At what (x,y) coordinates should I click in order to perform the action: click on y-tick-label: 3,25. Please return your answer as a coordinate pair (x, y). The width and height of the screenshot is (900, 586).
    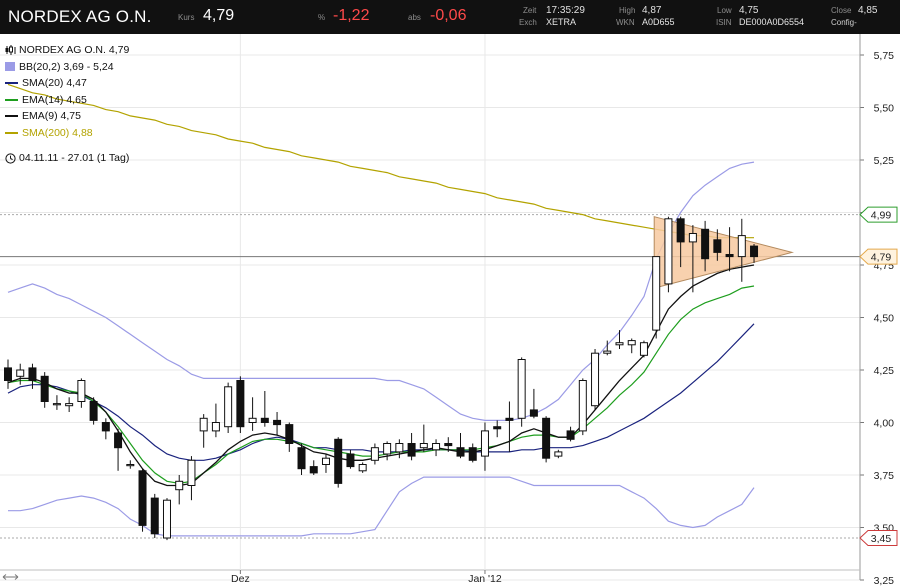
    Looking at the image, I should click on (884, 580).